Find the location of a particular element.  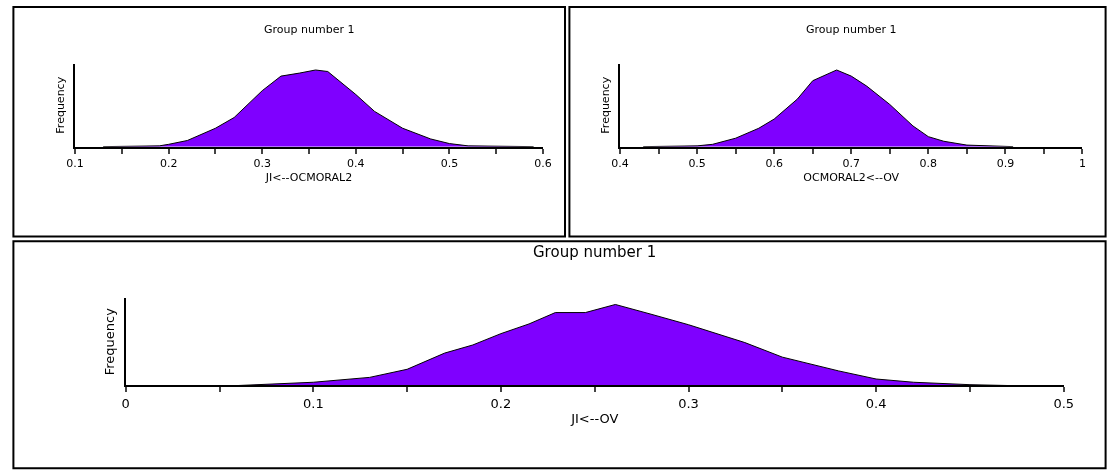

x-tick-label: 0 is located at coordinates (125, 404).